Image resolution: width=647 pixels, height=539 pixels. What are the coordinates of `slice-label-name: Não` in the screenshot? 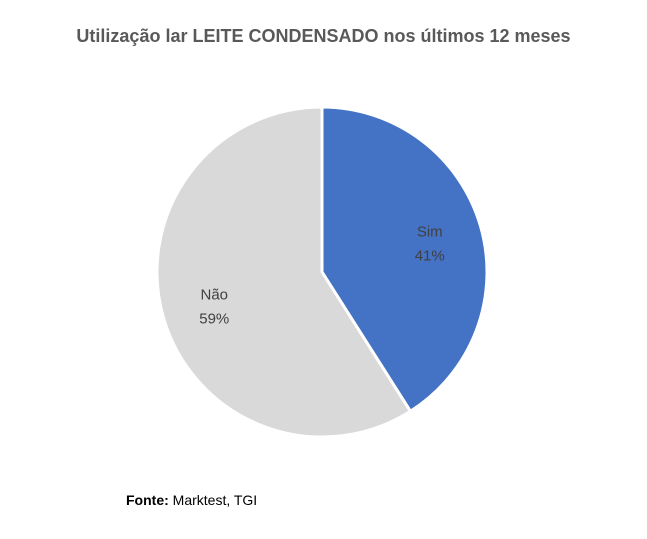 It's located at (214, 294).